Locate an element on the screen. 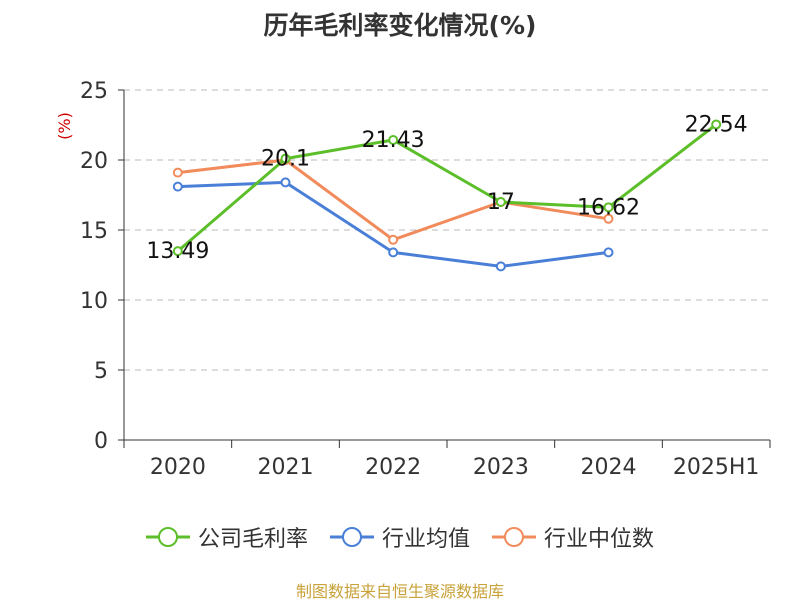 The width and height of the screenshot is (800, 602). x-tick-label: 2024 is located at coordinates (609, 467).